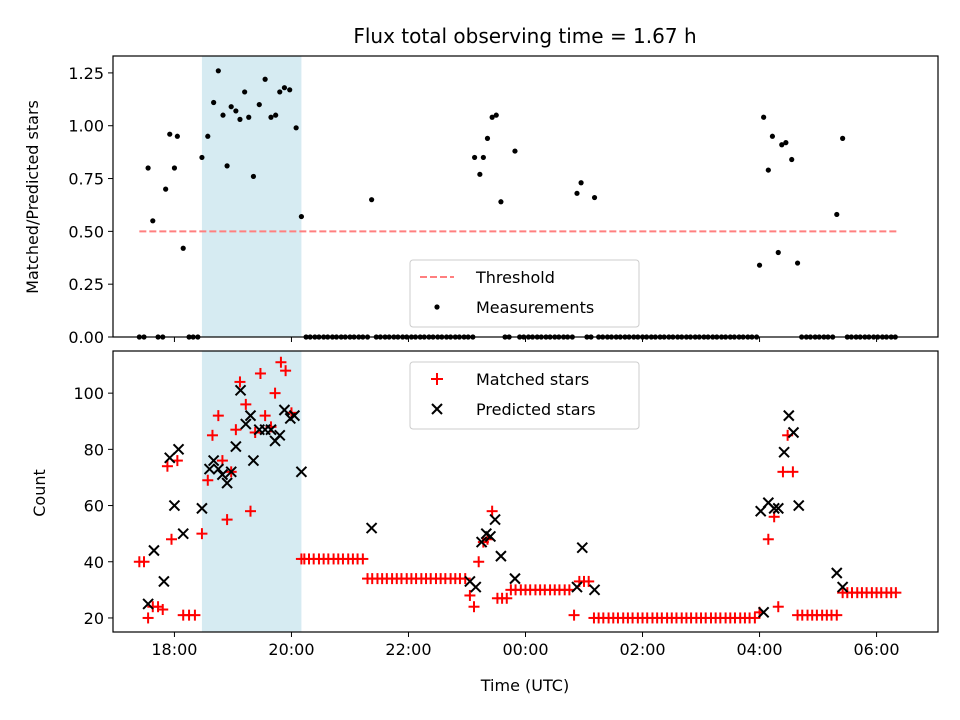 The height and width of the screenshot is (720, 960). Describe the element at coordinates (437, 409) in the screenshot. I see `legend-predicted-icon` at that location.